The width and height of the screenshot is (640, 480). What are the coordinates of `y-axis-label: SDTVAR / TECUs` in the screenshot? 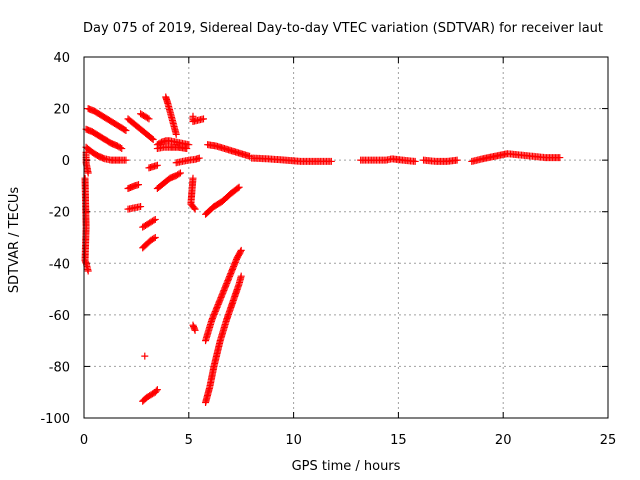 It's located at (14, 240).